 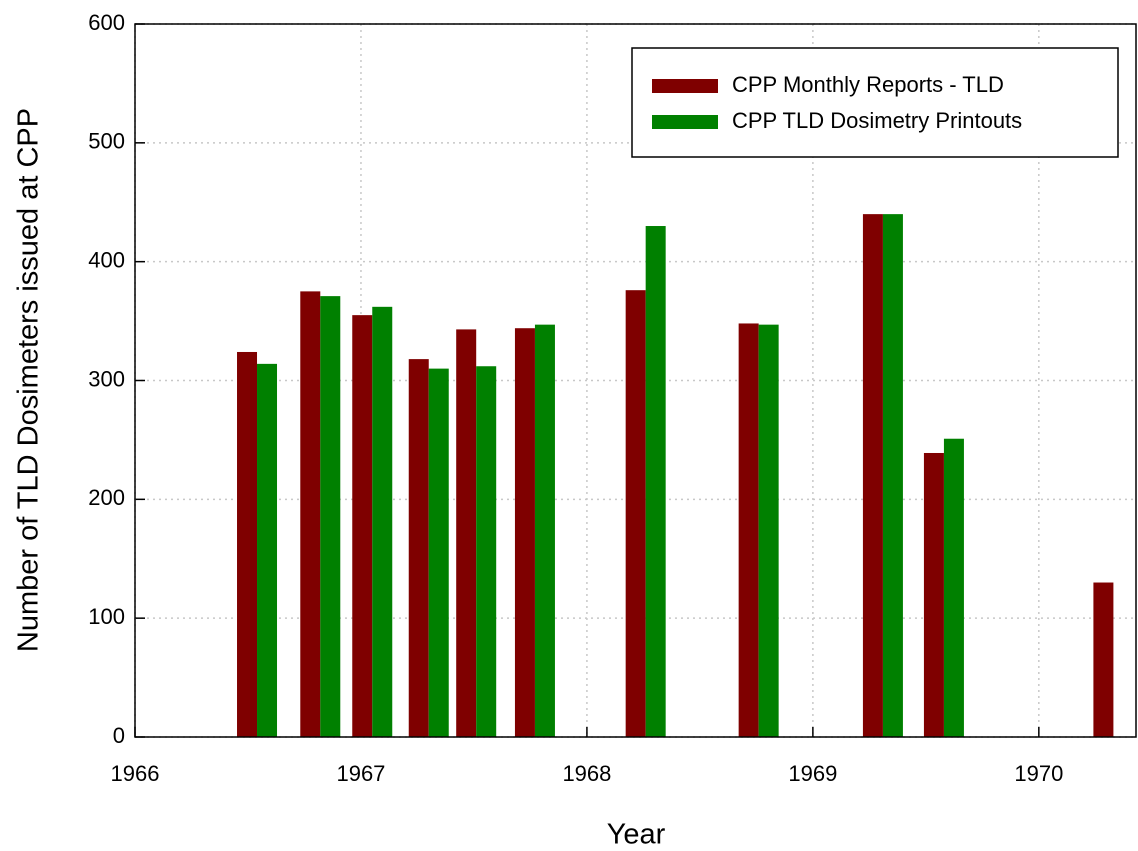 What do you see at coordinates (360, 773) in the screenshot?
I see `x-tick-label: 1967` at bounding box center [360, 773].